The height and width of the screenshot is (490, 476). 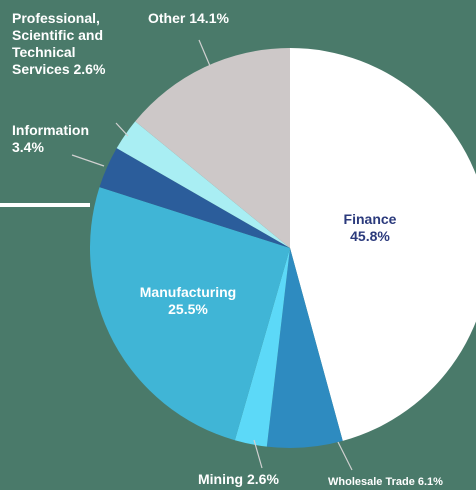 What do you see at coordinates (188, 309) in the screenshot?
I see `value-label: 25.5%` at bounding box center [188, 309].